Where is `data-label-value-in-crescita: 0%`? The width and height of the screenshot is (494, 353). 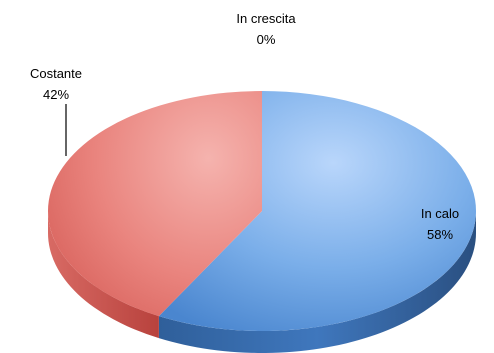 data-label-value-in-crescita: 0% is located at coordinates (266, 39).